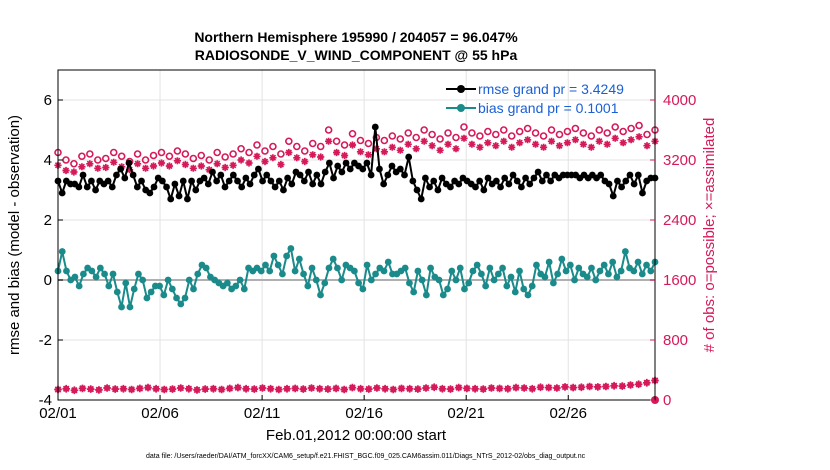 The height and width of the screenshot is (470, 830). What do you see at coordinates (667, 400) in the screenshot?
I see `y-right-tick-label-0: 0` at bounding box center [667, 400].